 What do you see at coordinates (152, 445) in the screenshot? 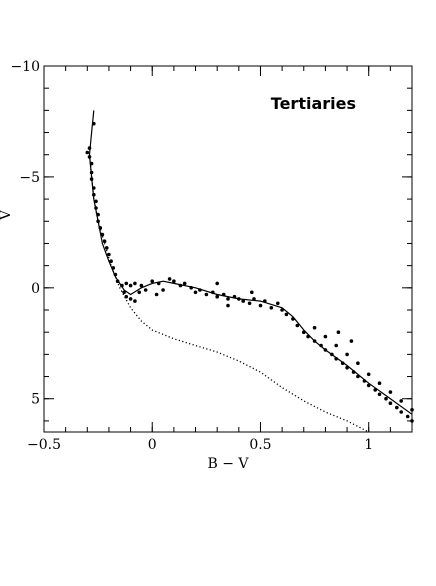
I see `x-tick-label: 0` at bounding box center [152, 445].